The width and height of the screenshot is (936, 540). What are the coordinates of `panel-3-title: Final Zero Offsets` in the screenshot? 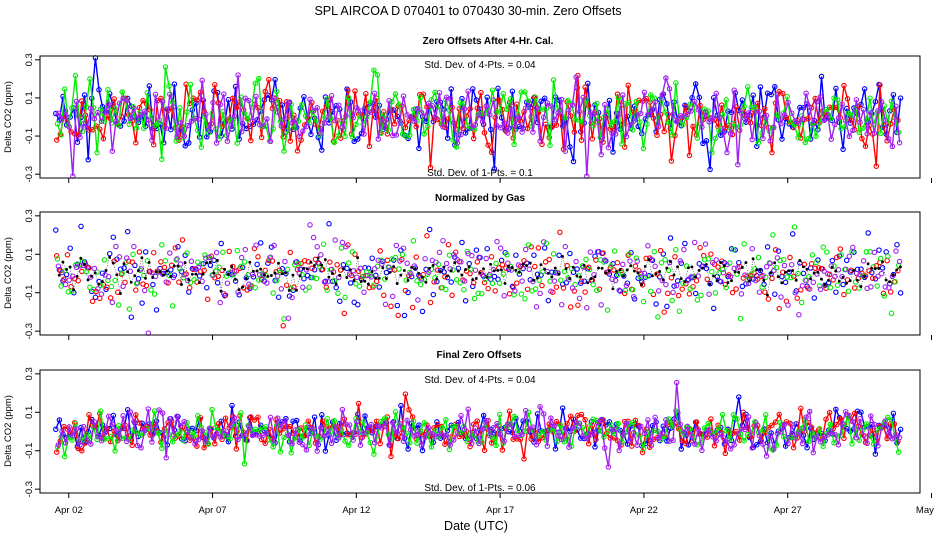 It's located at (478, 355).